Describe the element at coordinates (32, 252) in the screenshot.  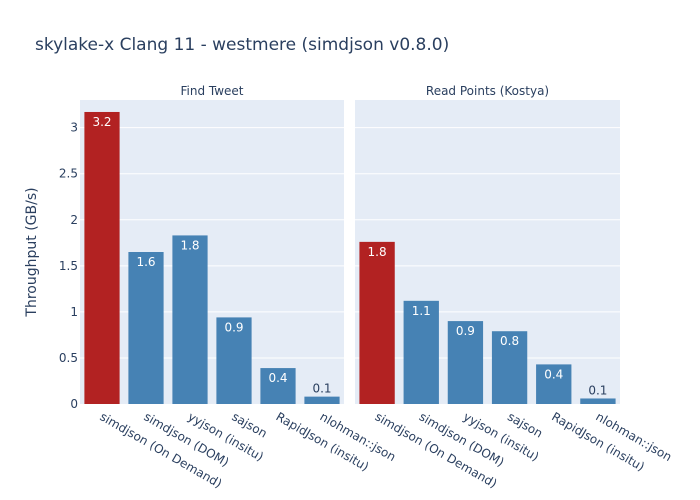
I see `y-axis-label: Throughput (GB/s)` at that location.